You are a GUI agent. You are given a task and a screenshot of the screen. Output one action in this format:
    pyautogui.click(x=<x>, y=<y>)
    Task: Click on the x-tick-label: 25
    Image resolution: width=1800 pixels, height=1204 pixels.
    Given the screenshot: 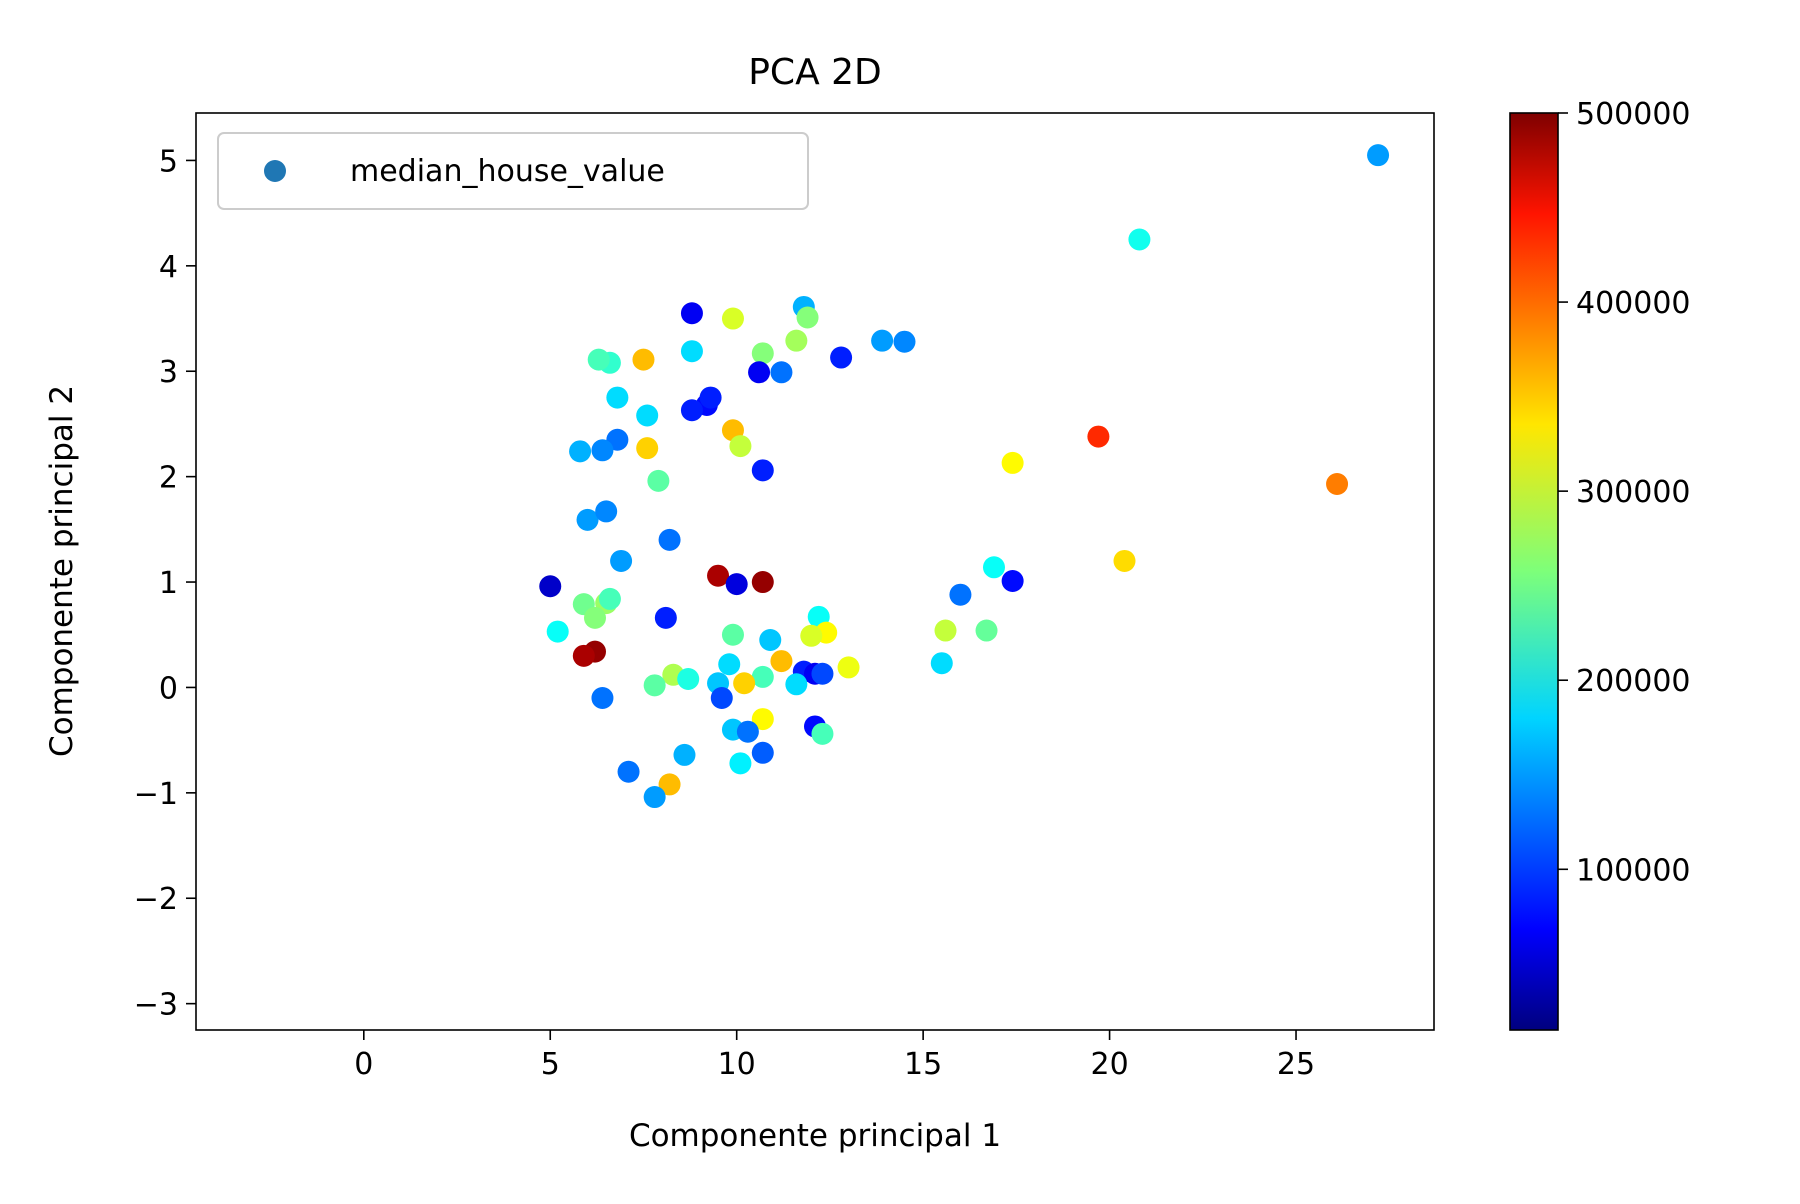 What is the action you would take?
    pyautogui.click(x=1296, y=1064)
    